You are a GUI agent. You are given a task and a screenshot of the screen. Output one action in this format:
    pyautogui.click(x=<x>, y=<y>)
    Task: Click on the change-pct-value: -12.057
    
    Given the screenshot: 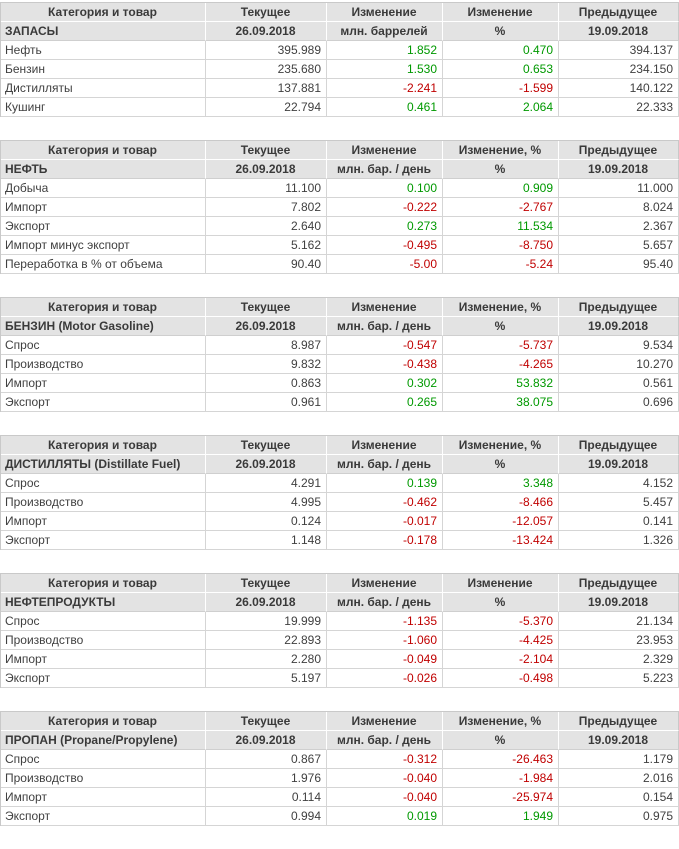 What is the action you would take?
    pyautogui.click(x=501, y=521)
    